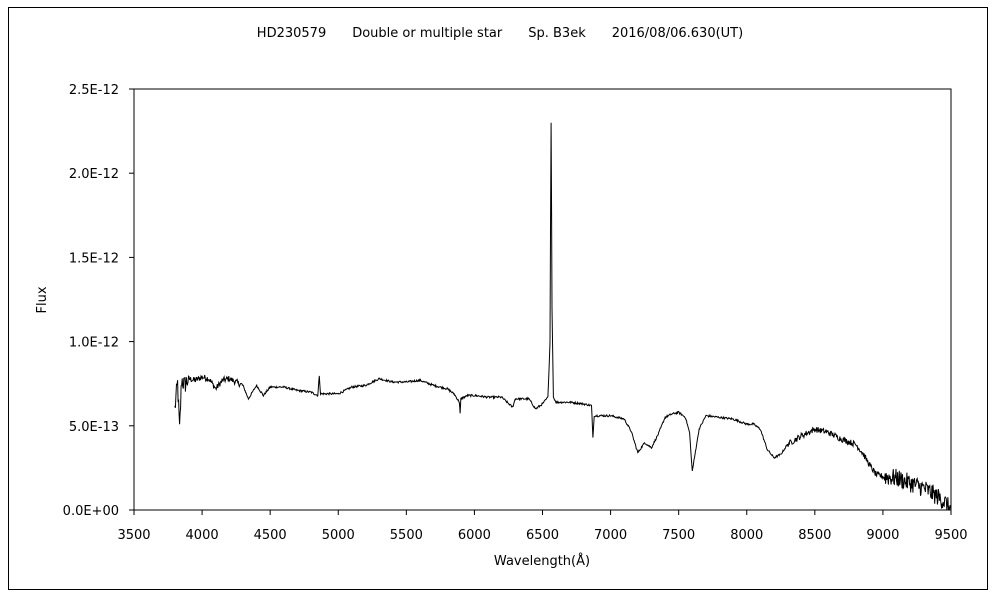 The height and width of the screenshot is (600, 1000). What do you see at coordinates (338, 535) in the screenshot?
I see `x-tick-label: 5000` at bounding box center [338, 535].